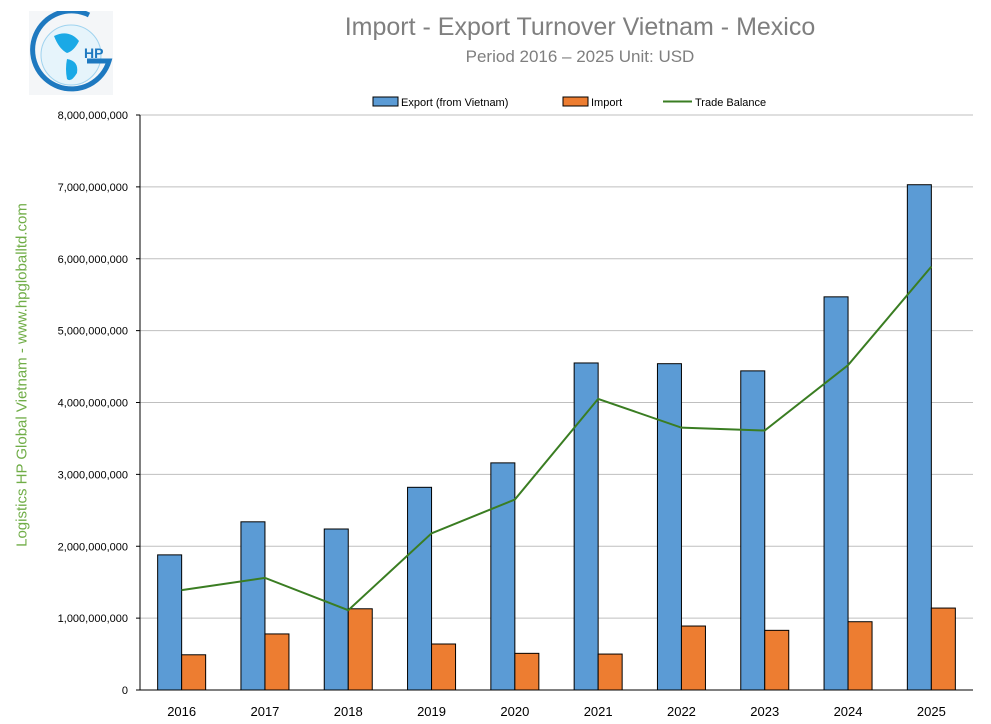 This screenshot has height=724, width=991. What do you see at coordinates (431, 711) in the screenshot?
I see `x-tick-label: 2019` at bounding box center [431, 711].